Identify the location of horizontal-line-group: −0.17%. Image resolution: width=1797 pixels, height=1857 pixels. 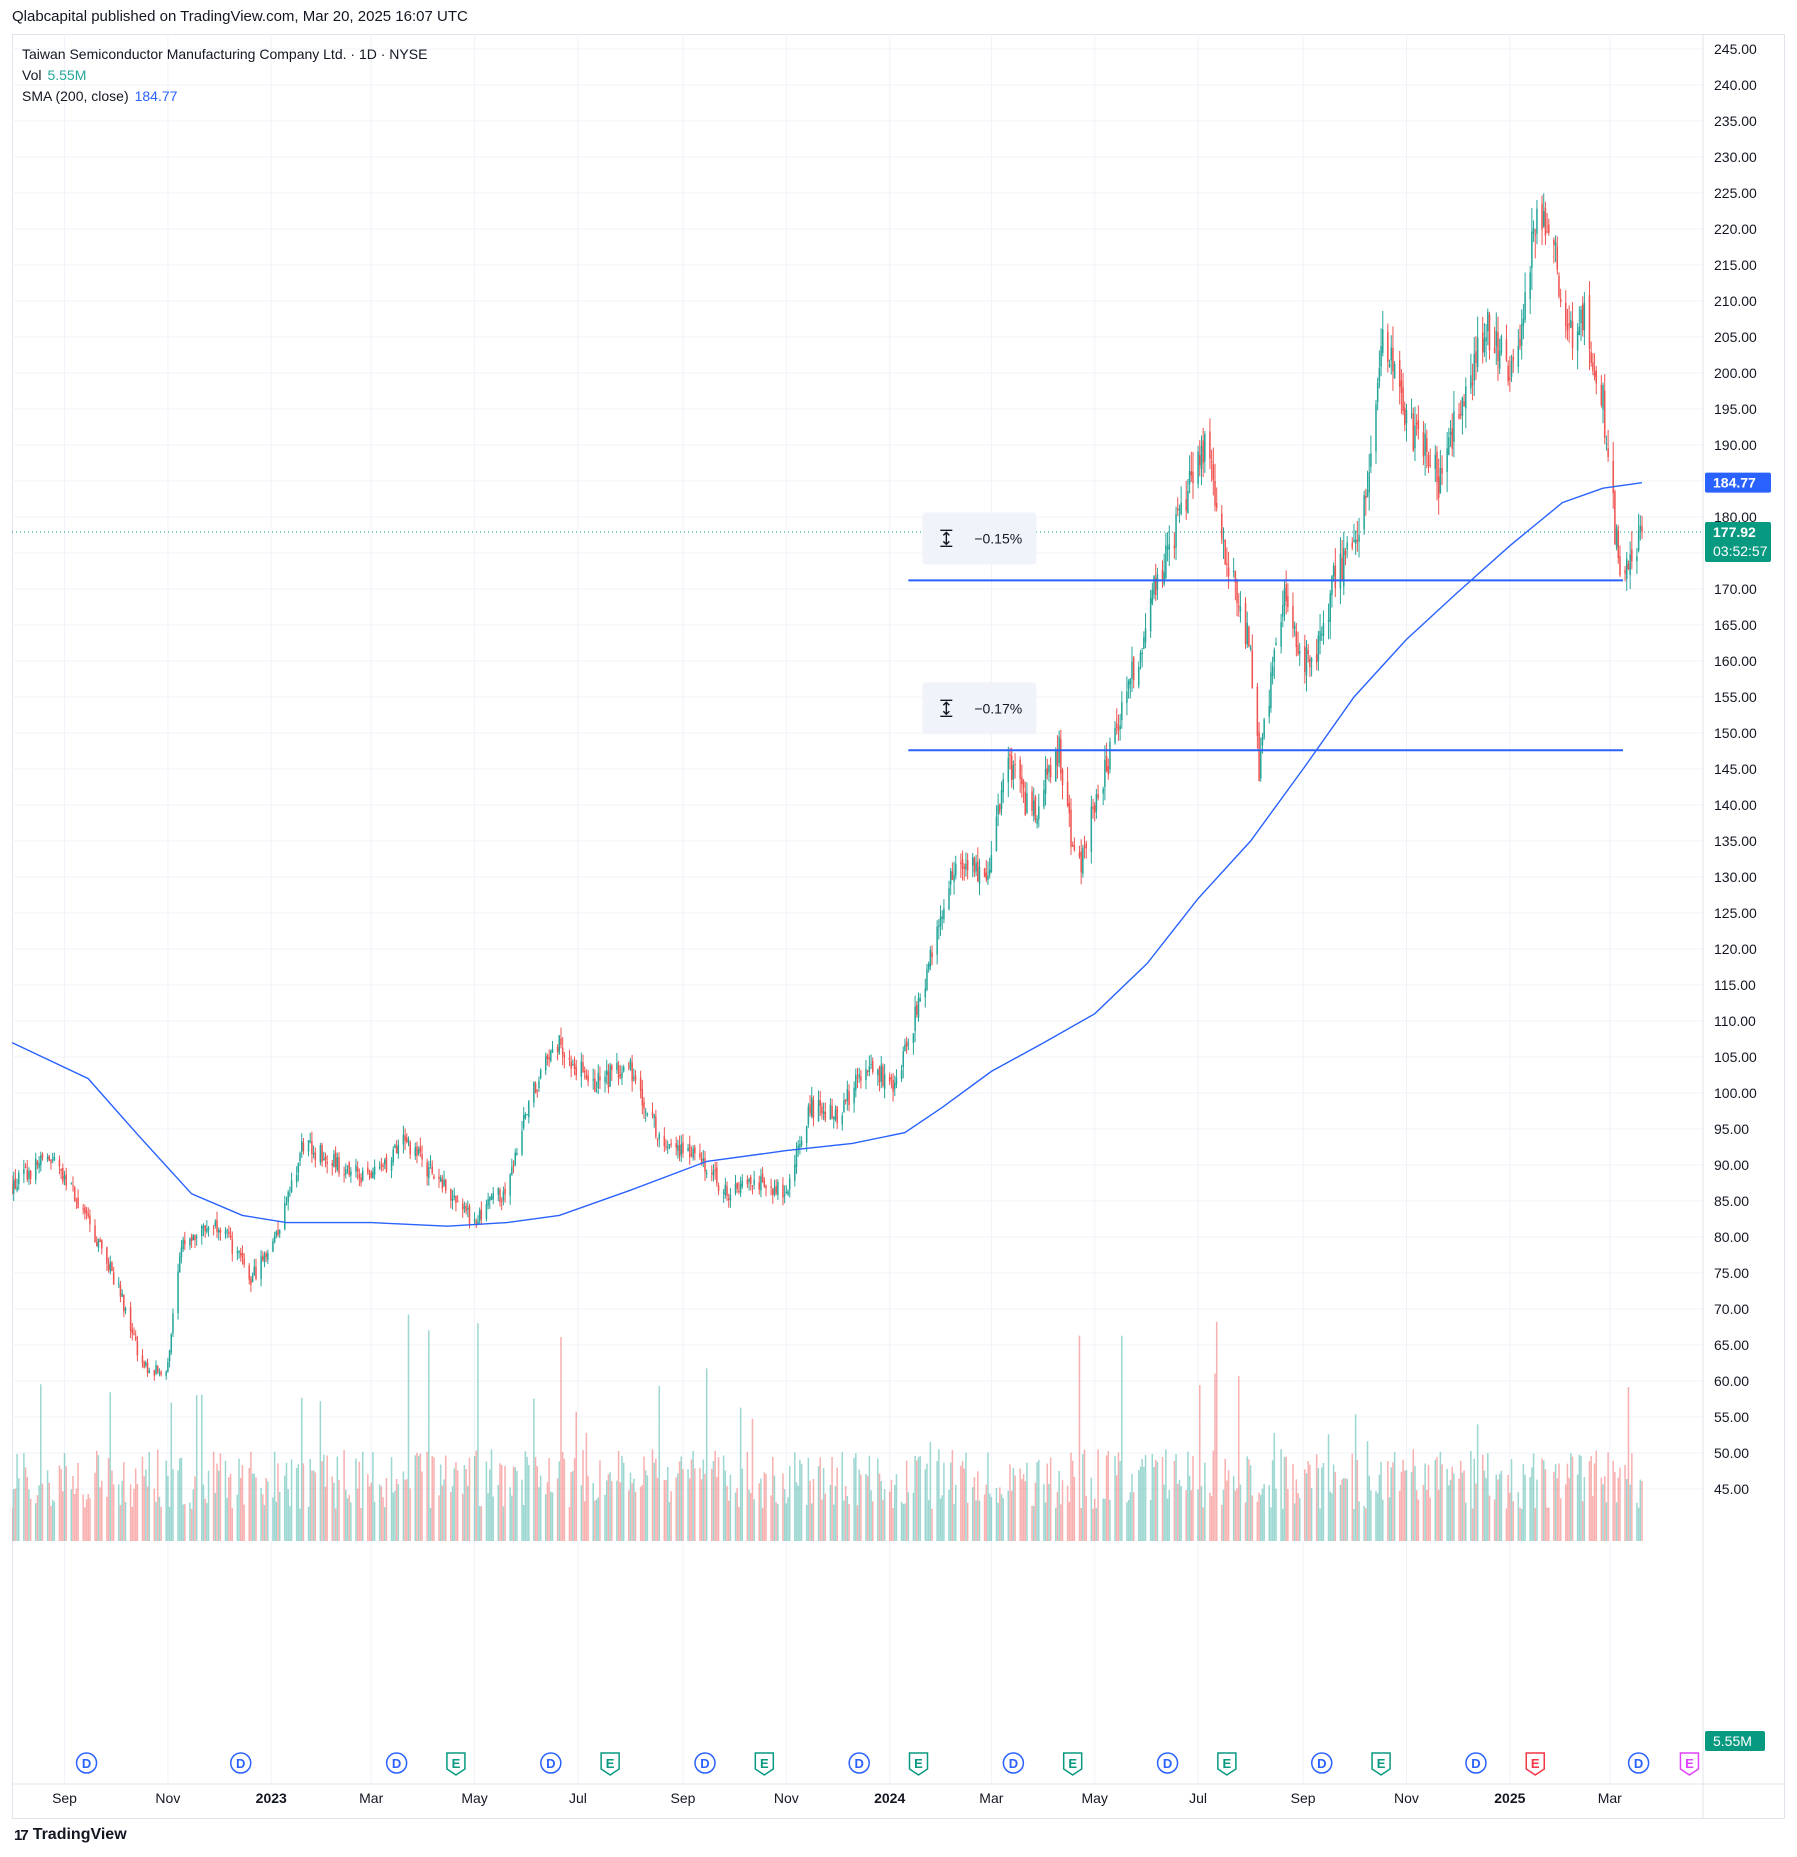
(1265, 717).